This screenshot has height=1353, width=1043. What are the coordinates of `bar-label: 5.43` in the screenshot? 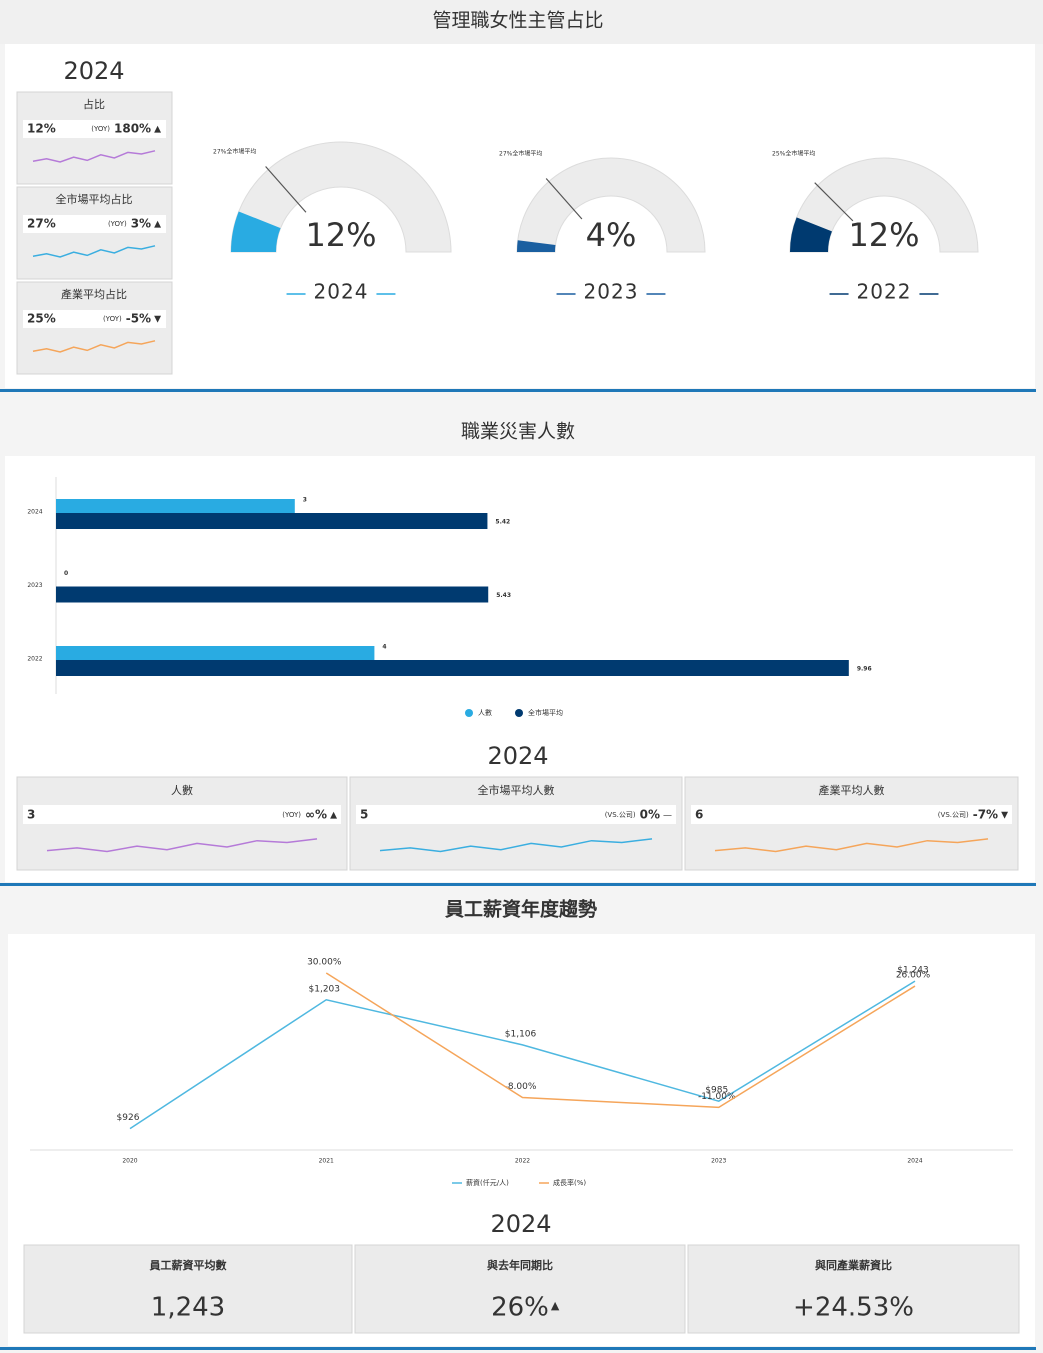 It's located at (503, 595).